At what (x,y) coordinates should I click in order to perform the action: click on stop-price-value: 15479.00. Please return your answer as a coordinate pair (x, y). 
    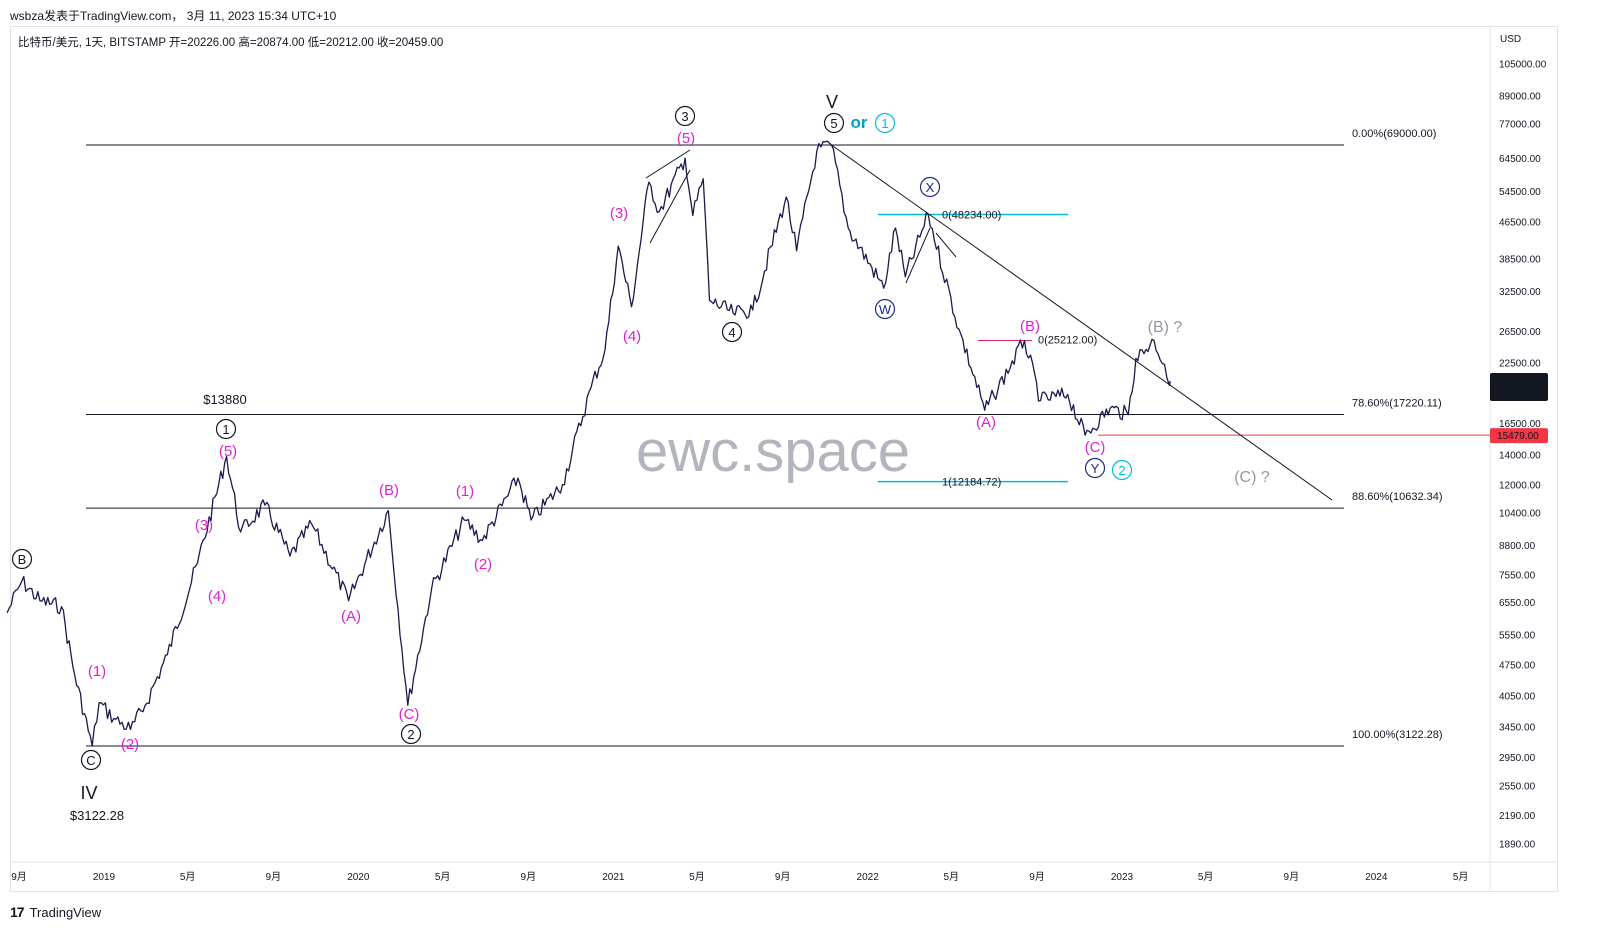
    Looking at the image, I should click on (1518, 436).